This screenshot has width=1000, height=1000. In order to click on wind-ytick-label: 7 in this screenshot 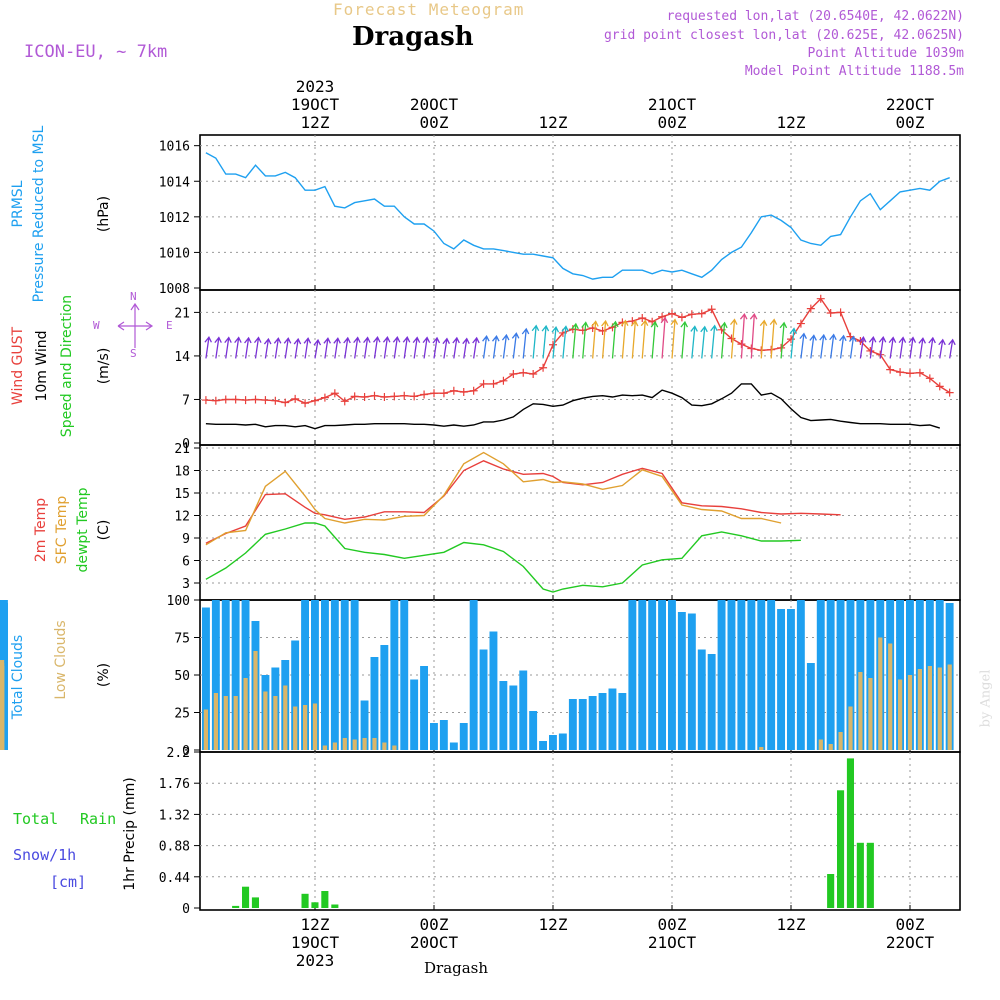, I will do `click(186, 400)`.